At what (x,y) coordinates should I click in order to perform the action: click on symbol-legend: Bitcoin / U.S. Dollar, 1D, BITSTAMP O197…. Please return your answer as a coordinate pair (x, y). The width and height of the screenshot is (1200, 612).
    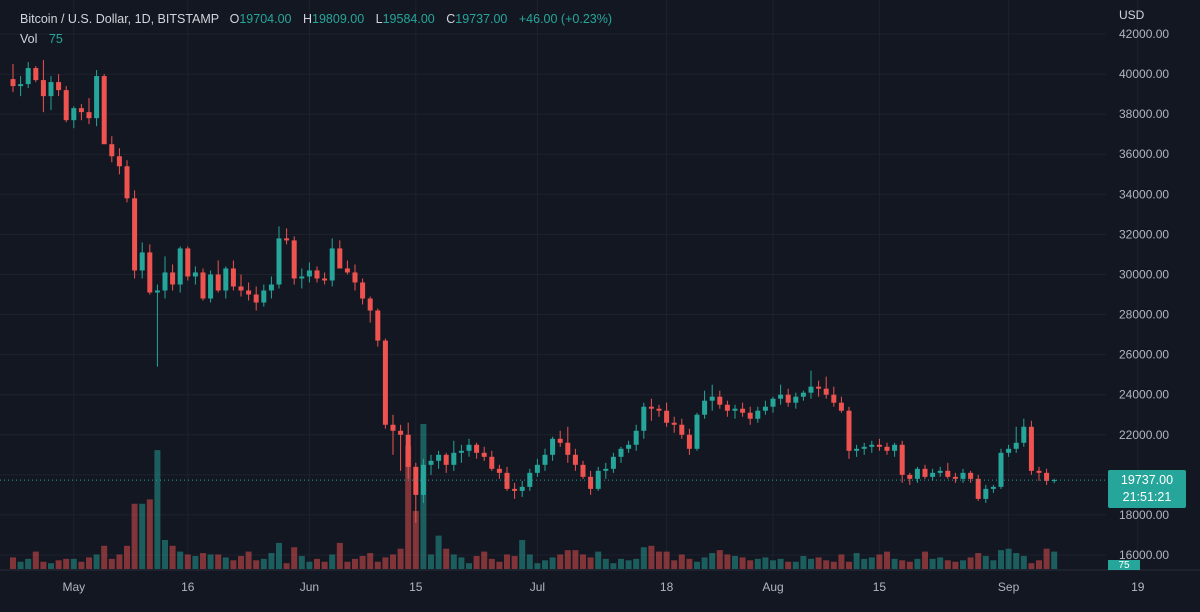
    Looking at the image, I should click on (316, 19).